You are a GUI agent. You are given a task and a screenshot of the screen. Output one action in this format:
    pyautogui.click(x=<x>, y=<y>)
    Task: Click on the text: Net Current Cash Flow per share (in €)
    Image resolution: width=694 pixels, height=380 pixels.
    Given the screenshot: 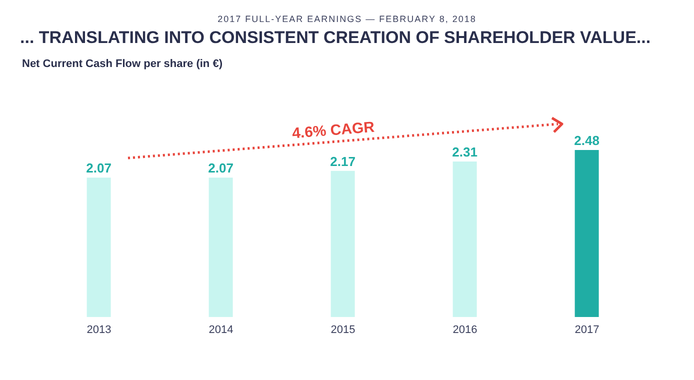 What is the action you would take?
    pyautogui.click(x=122, y=64)
    